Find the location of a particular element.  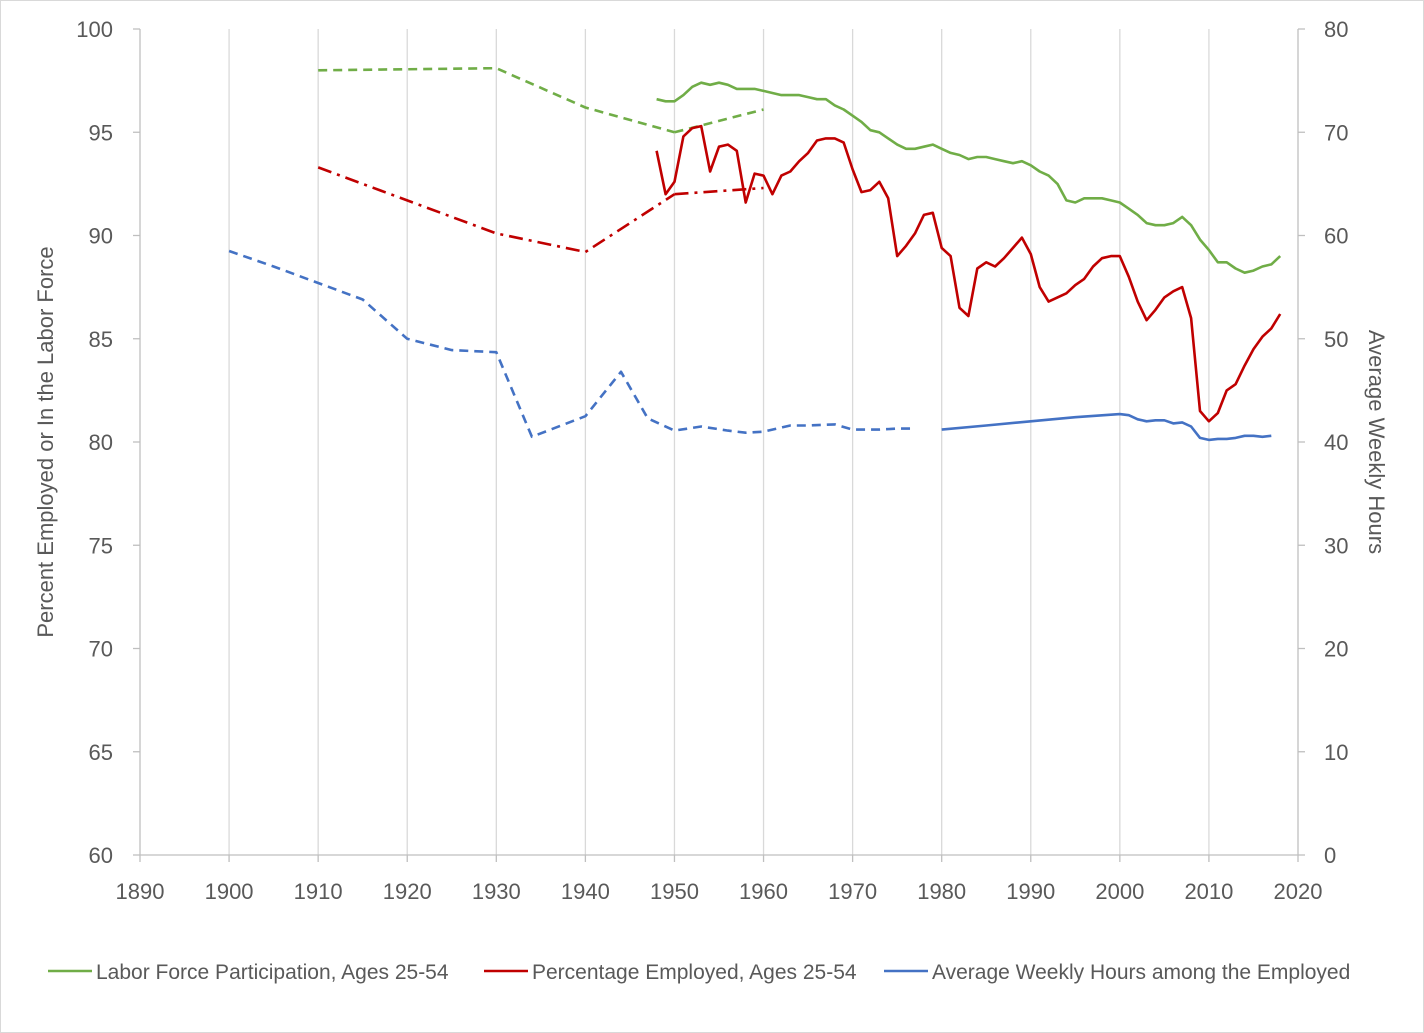

y2-tick-label: 70 is located at coordinates (1336, 132).